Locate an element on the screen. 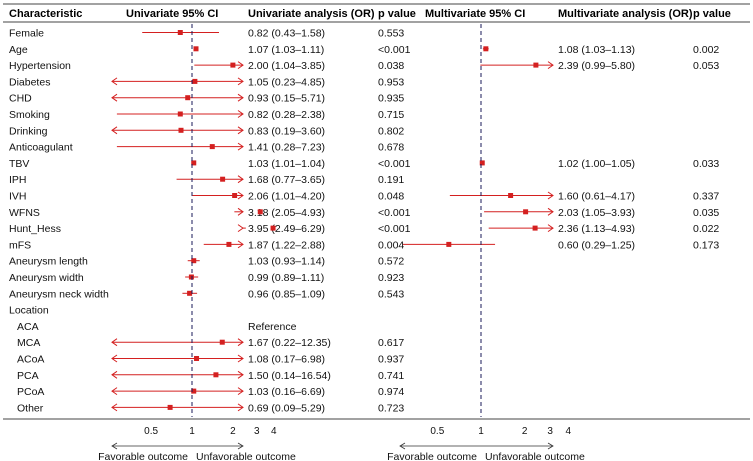 This screenshot has height=461, width=753. univariate-acoa-estimate-marker is located at coordinates (197, 358).